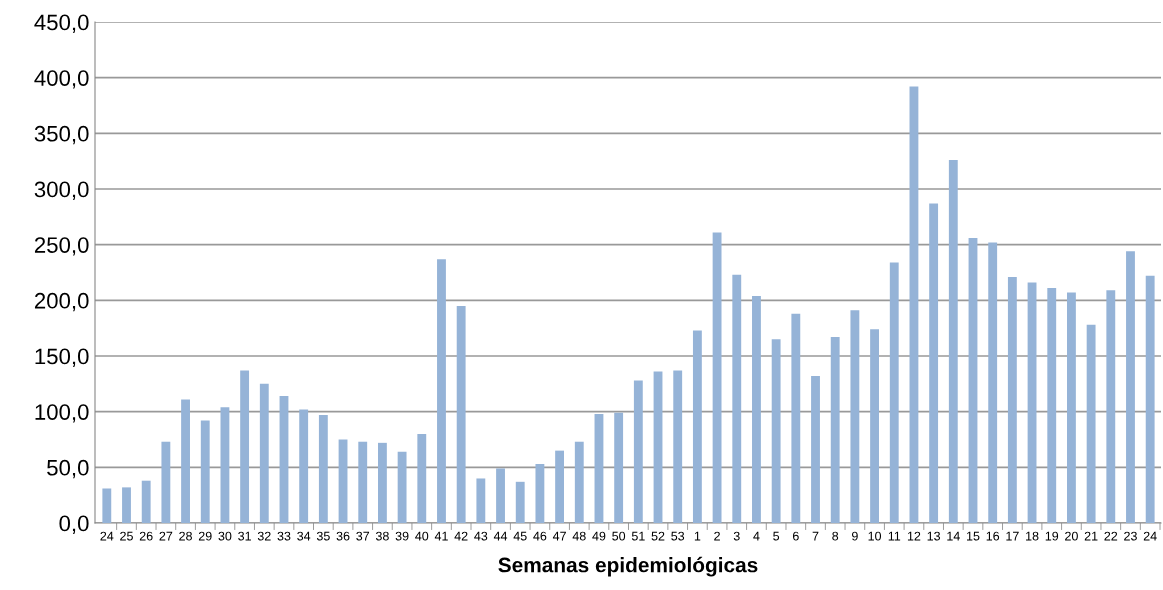  What do you see at coordinates (776, 536) in the screenshot?
I see `x-tick-label: 5` at bounding box center [776, 536].